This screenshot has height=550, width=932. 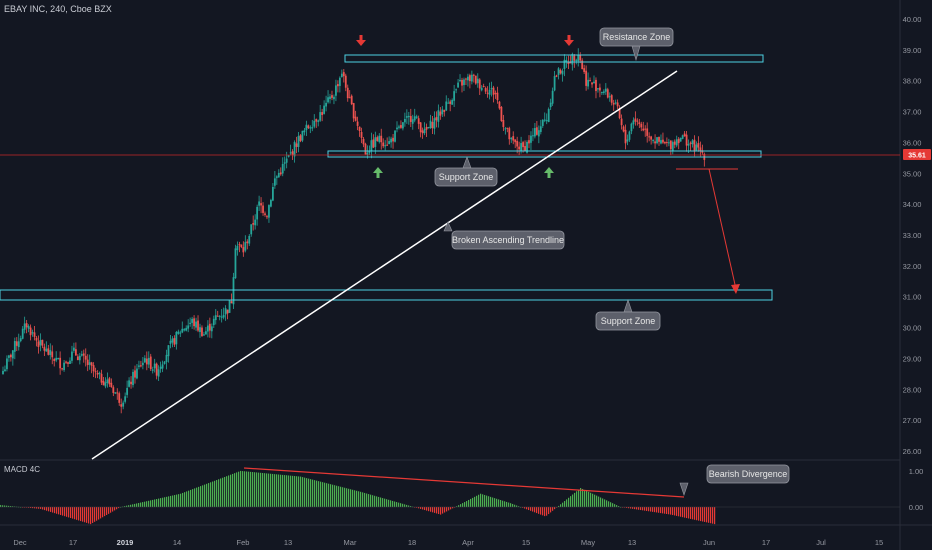 What do you see at coordinates (73, 542) in the screenshot?
I see `time-tick-label: 17` at bounding box center [73, 542].